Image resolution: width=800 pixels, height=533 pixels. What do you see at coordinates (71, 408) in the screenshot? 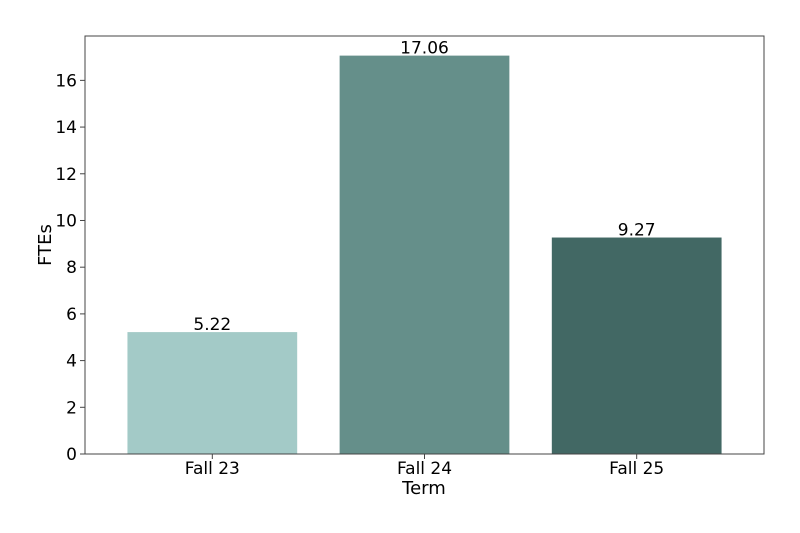
I see `y-tick-label: 2` at bounding box center [71, 408].